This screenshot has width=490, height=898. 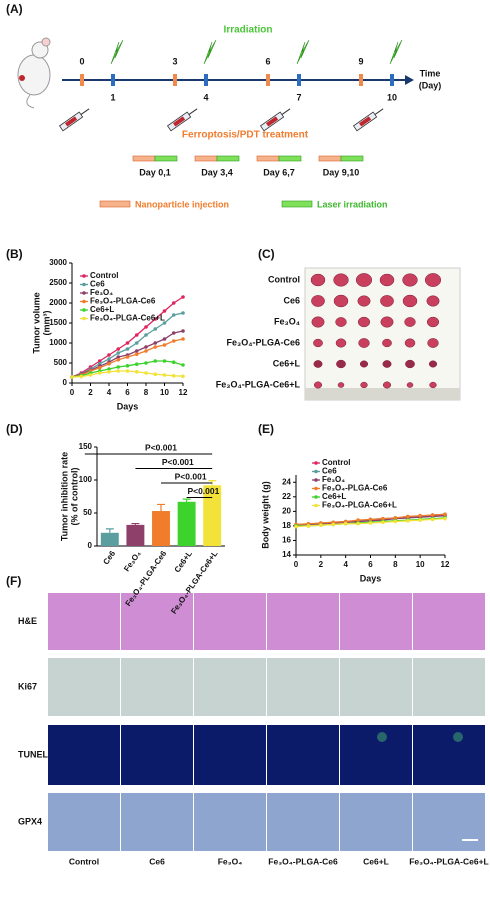 I want to click on legend-injection: Nanoparticle injection, so click(x=182, y=204).